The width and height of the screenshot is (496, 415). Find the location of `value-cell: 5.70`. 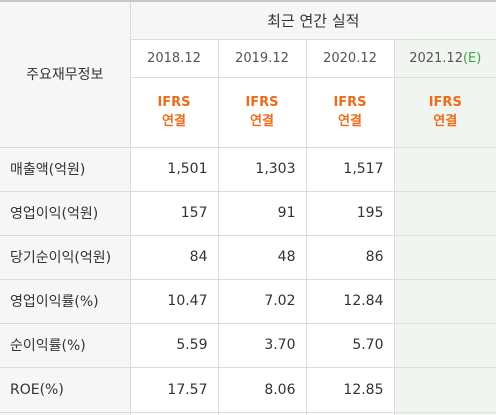

value-cell: 5.70 is located at coordinates (350, 345).